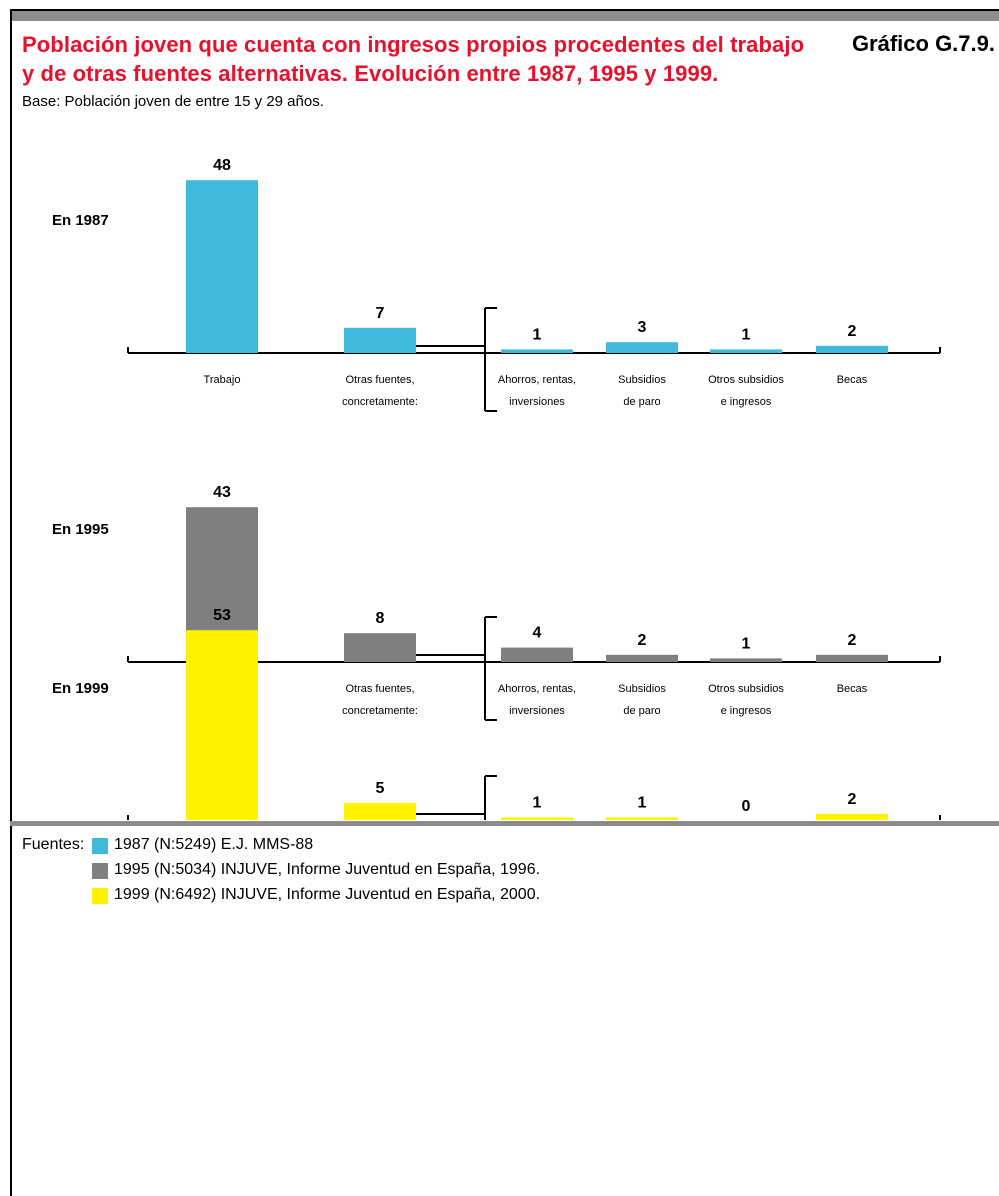 The height and width of the screenshot is (1196, 999). Describe the element at coordinates (53, 844) in the screenshot. I see `sources-label: Fuentes:` at that location.